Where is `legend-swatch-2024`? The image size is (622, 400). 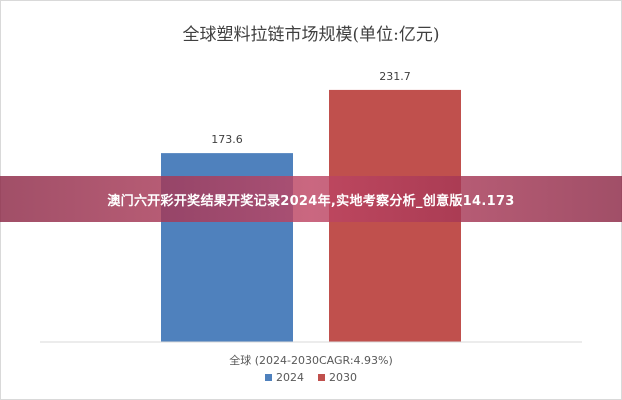
legend-swatch-2024 is located at coordinates (268, 377).